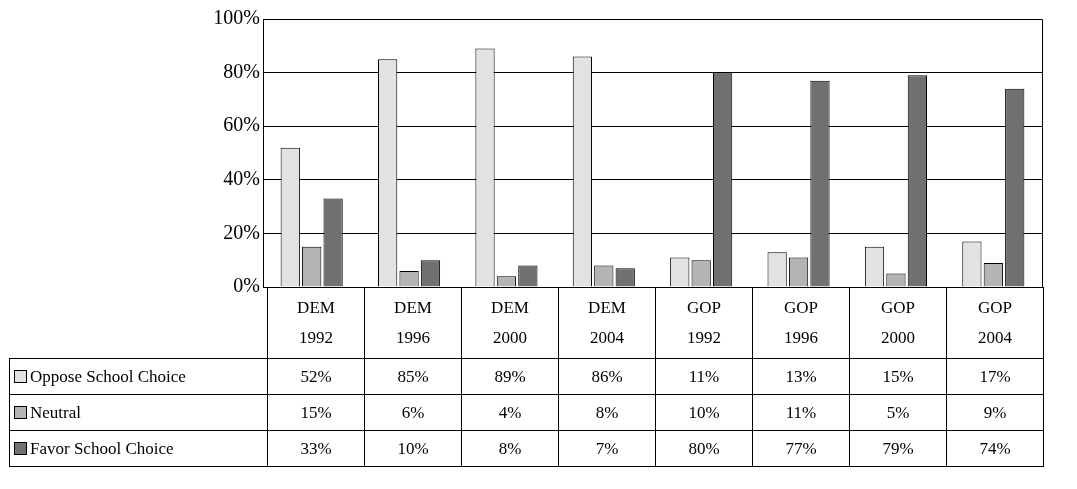 This screenshot has height=489, width=1077. I want to click on x-tick-label: GOP 1992, so click(704, 323).